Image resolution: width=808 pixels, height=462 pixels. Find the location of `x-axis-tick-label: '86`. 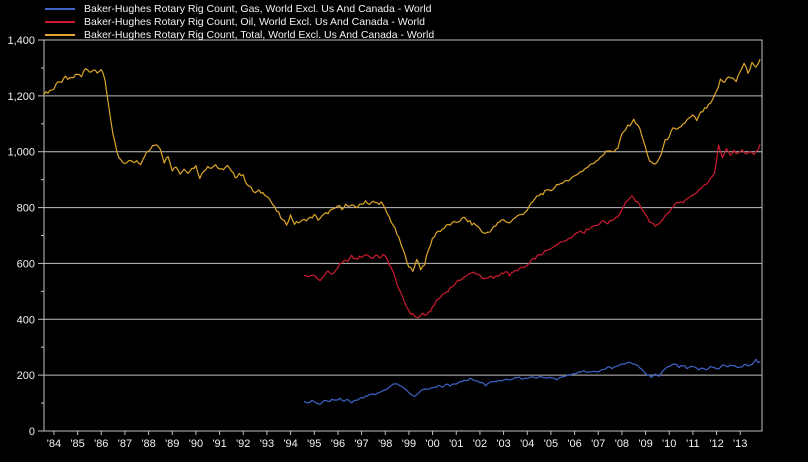

x-axis-tick-label: '86 is located at coordinates (101, 444).